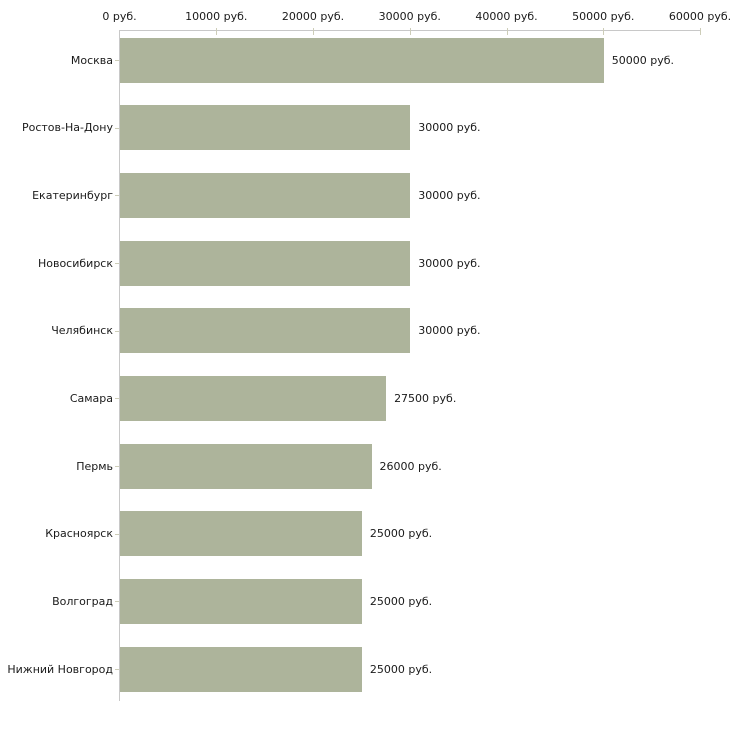  What do you see at coordinates (91, 60) in the screenshot?
I see `category-label: Москва` at bounding box center [91, 60].